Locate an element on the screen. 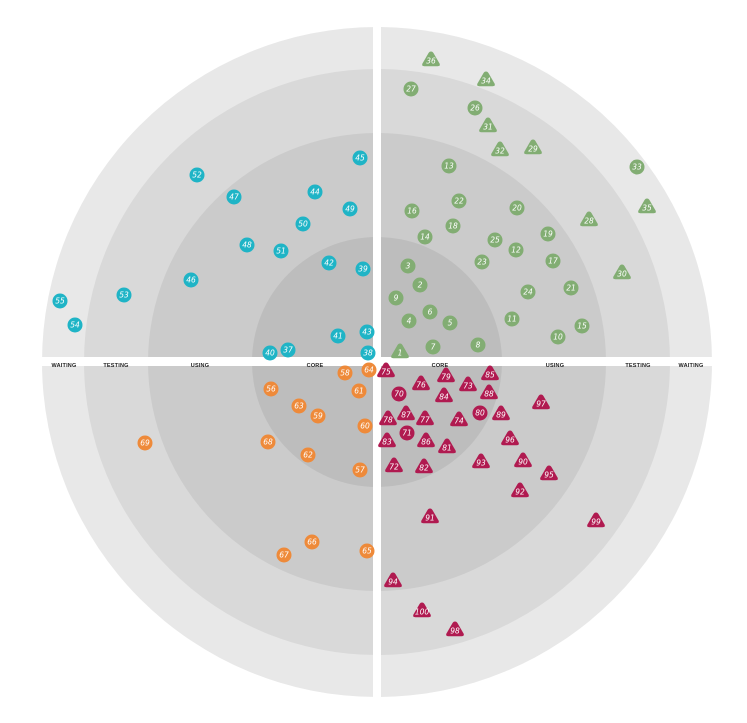 Image resolution: width=747 pixels, height=723 pixels. blip-67: 67 is located at coordinates (284, 555).